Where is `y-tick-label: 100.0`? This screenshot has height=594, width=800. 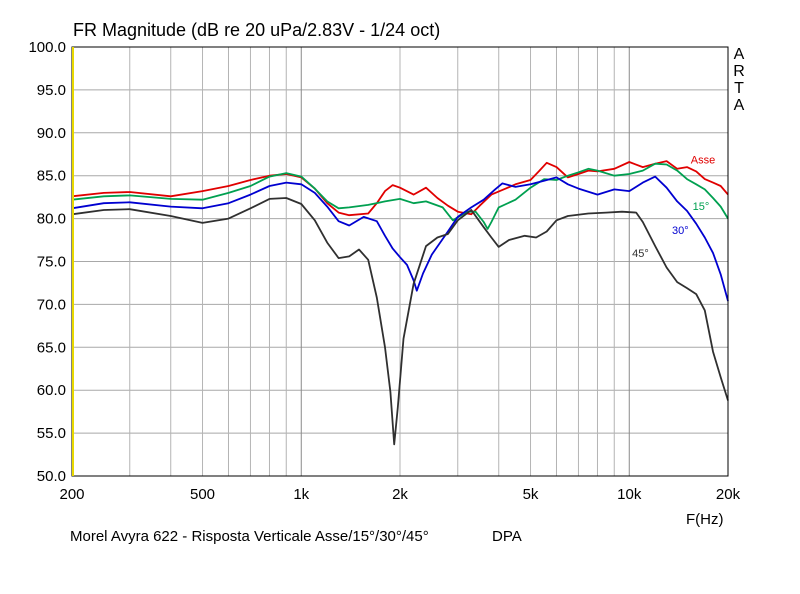 y-tick-label: 100.0 is located at coordinates (47, 47).